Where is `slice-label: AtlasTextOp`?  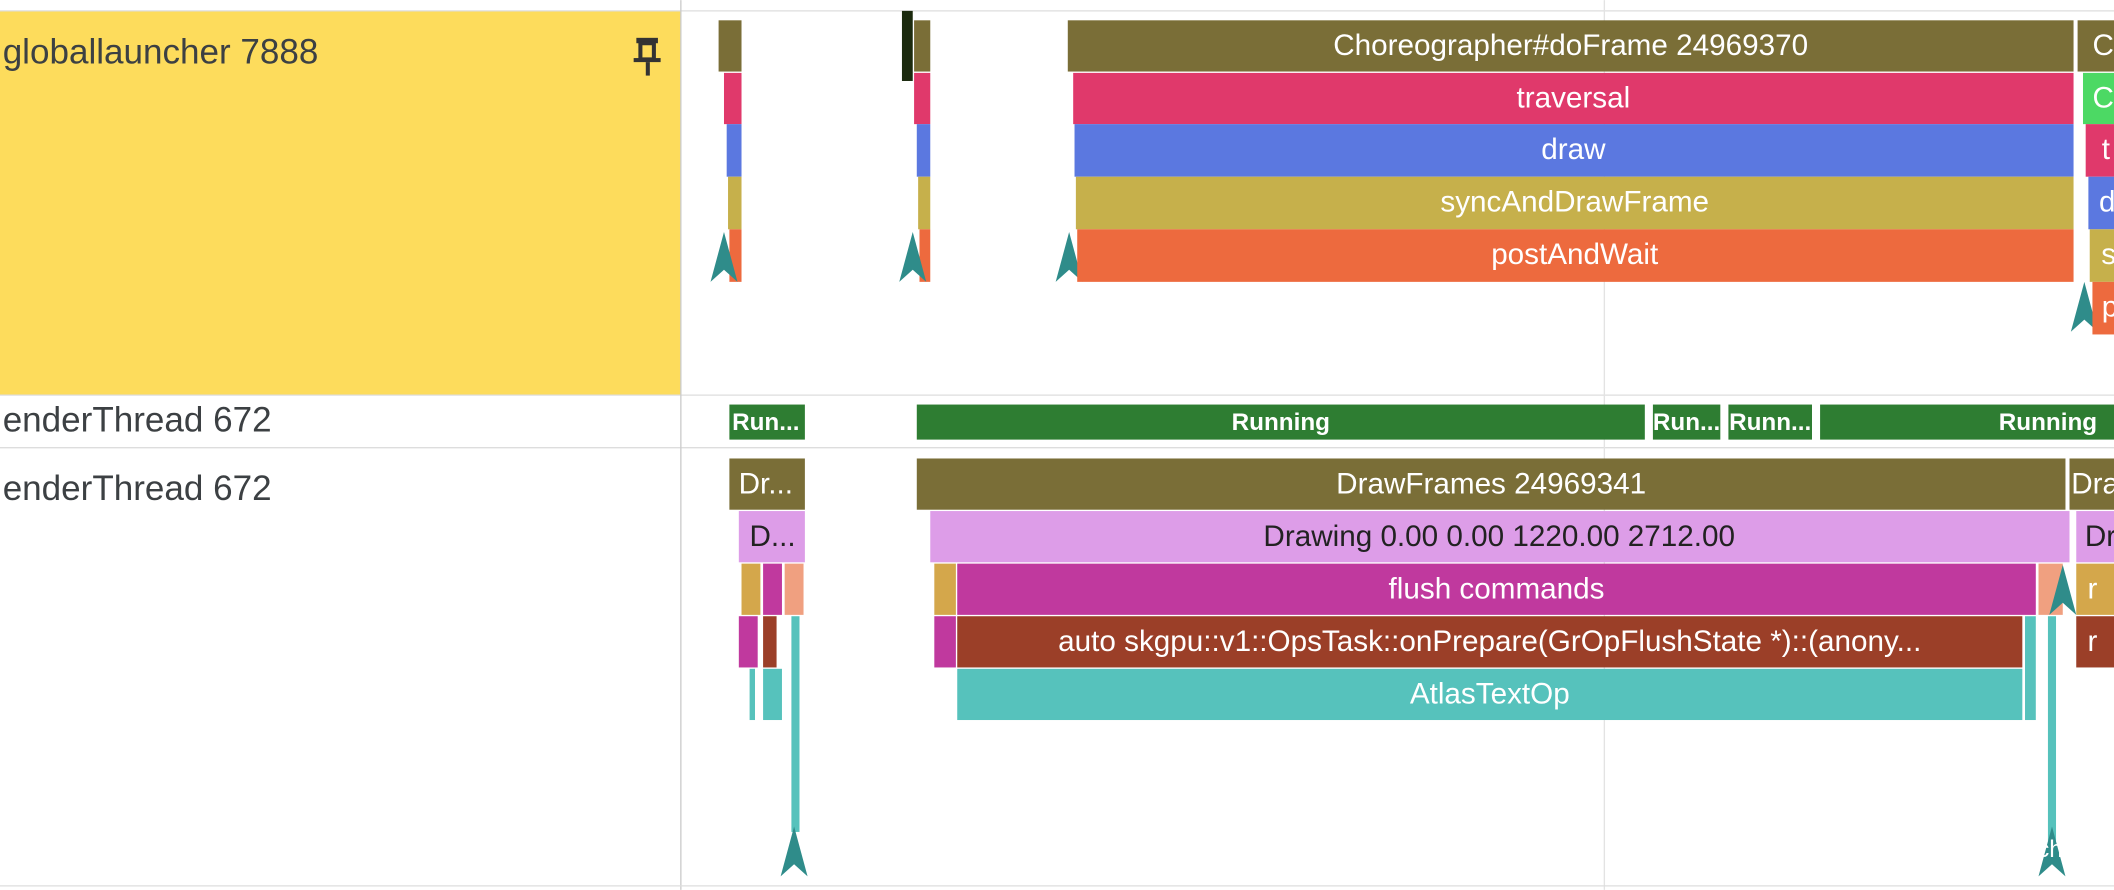
slice-label: AtlasTextOp is located at coordinates (1490, 694).